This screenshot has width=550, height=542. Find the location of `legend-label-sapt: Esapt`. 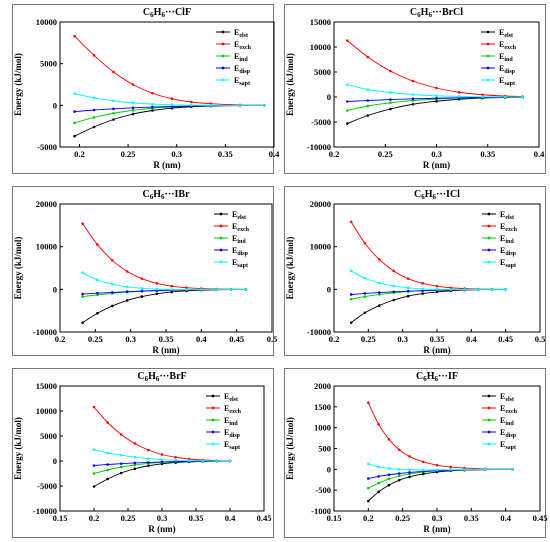

legend-label-sapt: Esapt is located at coordinates (242, 81).